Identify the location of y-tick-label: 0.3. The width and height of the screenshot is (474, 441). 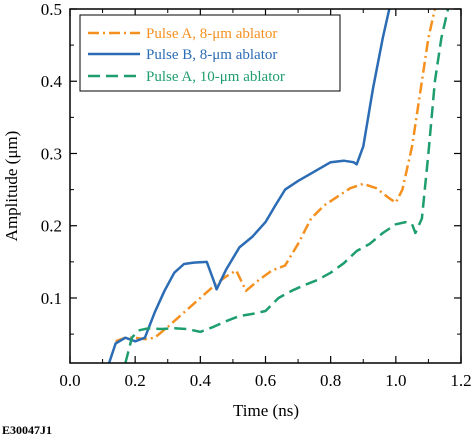
(51, 153).